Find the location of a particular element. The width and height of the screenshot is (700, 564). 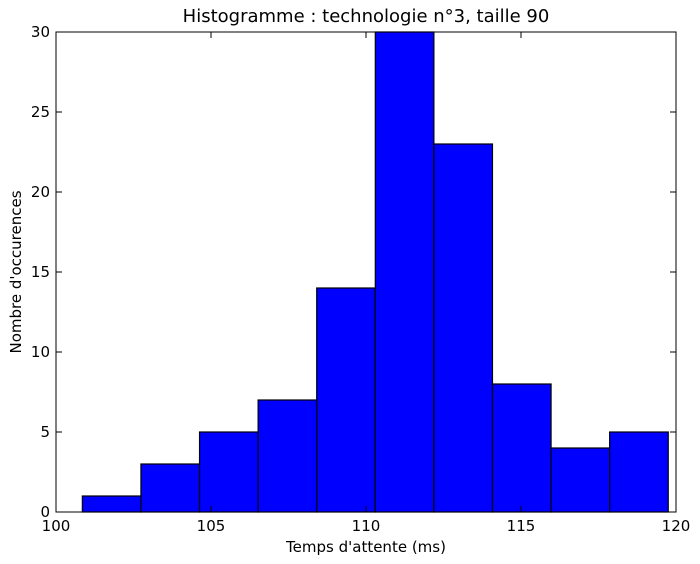

x-tick-label-3: 115 is located at coordinates (521, 526).